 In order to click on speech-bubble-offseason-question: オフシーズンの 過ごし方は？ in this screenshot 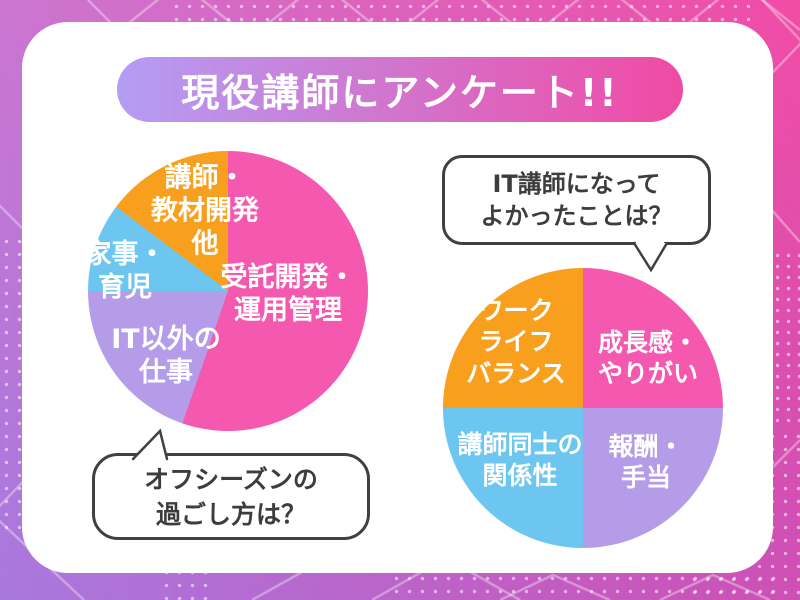, I will do `click(231, 484)`.